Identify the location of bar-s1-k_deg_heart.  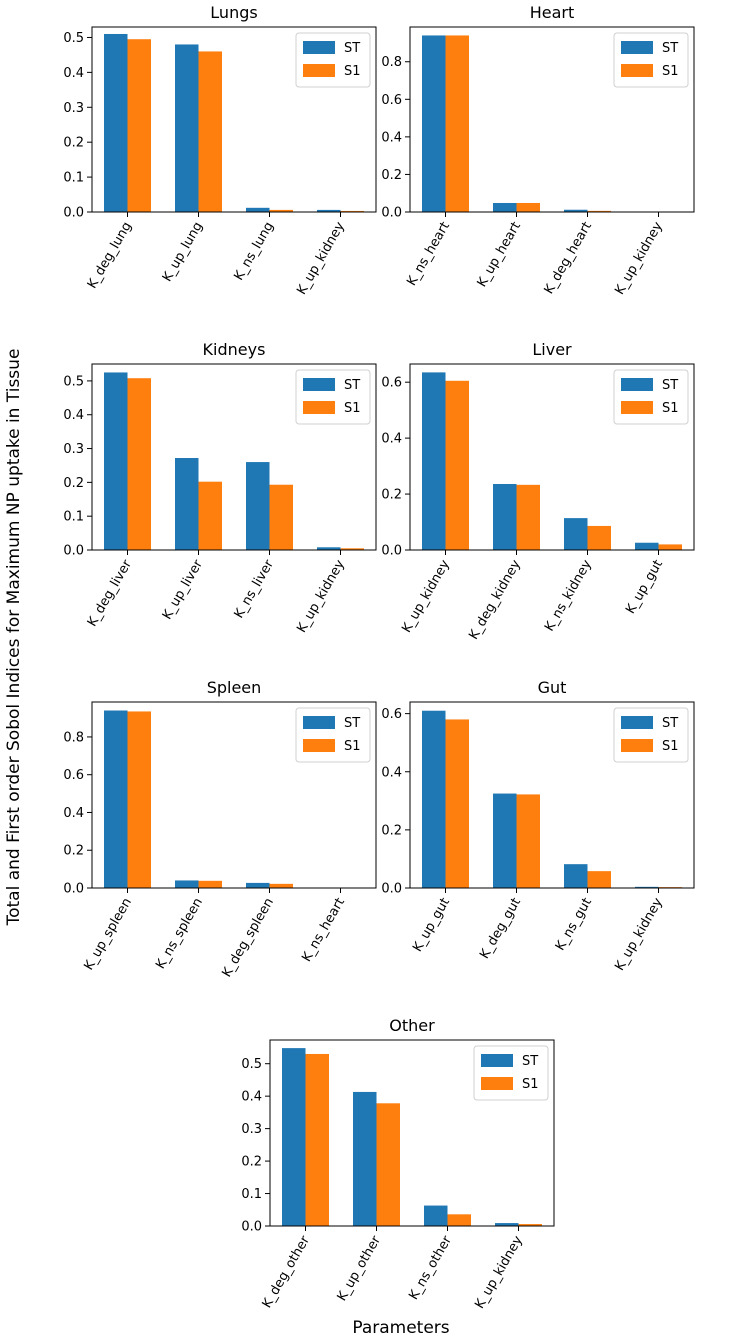
(599, 211).